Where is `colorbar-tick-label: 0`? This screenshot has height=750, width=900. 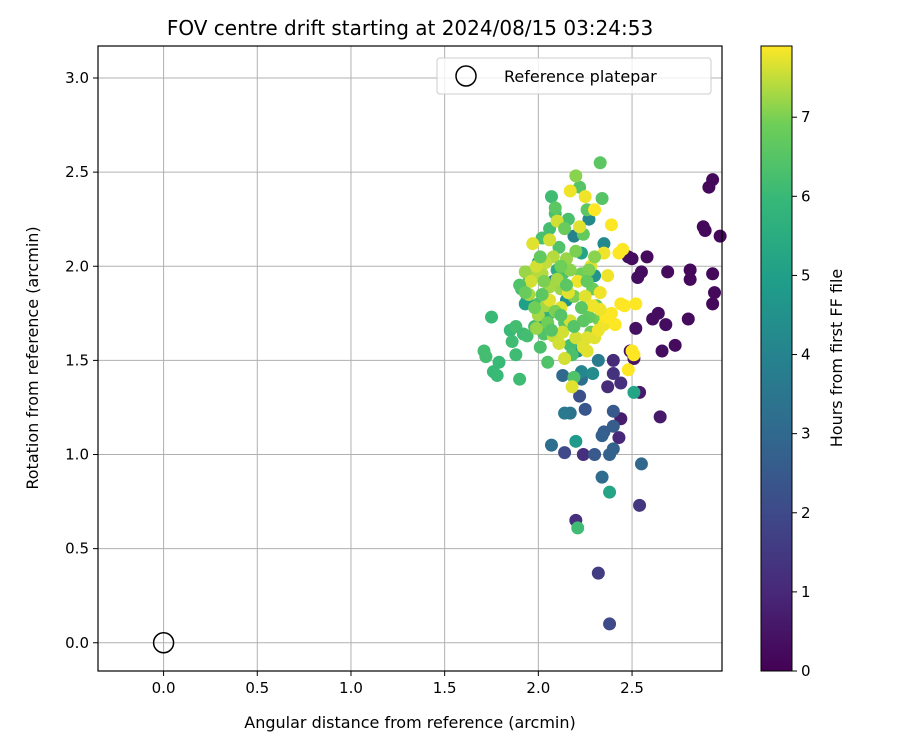 colorbar-tick-label: 0 is located at coordinates (806, 671).